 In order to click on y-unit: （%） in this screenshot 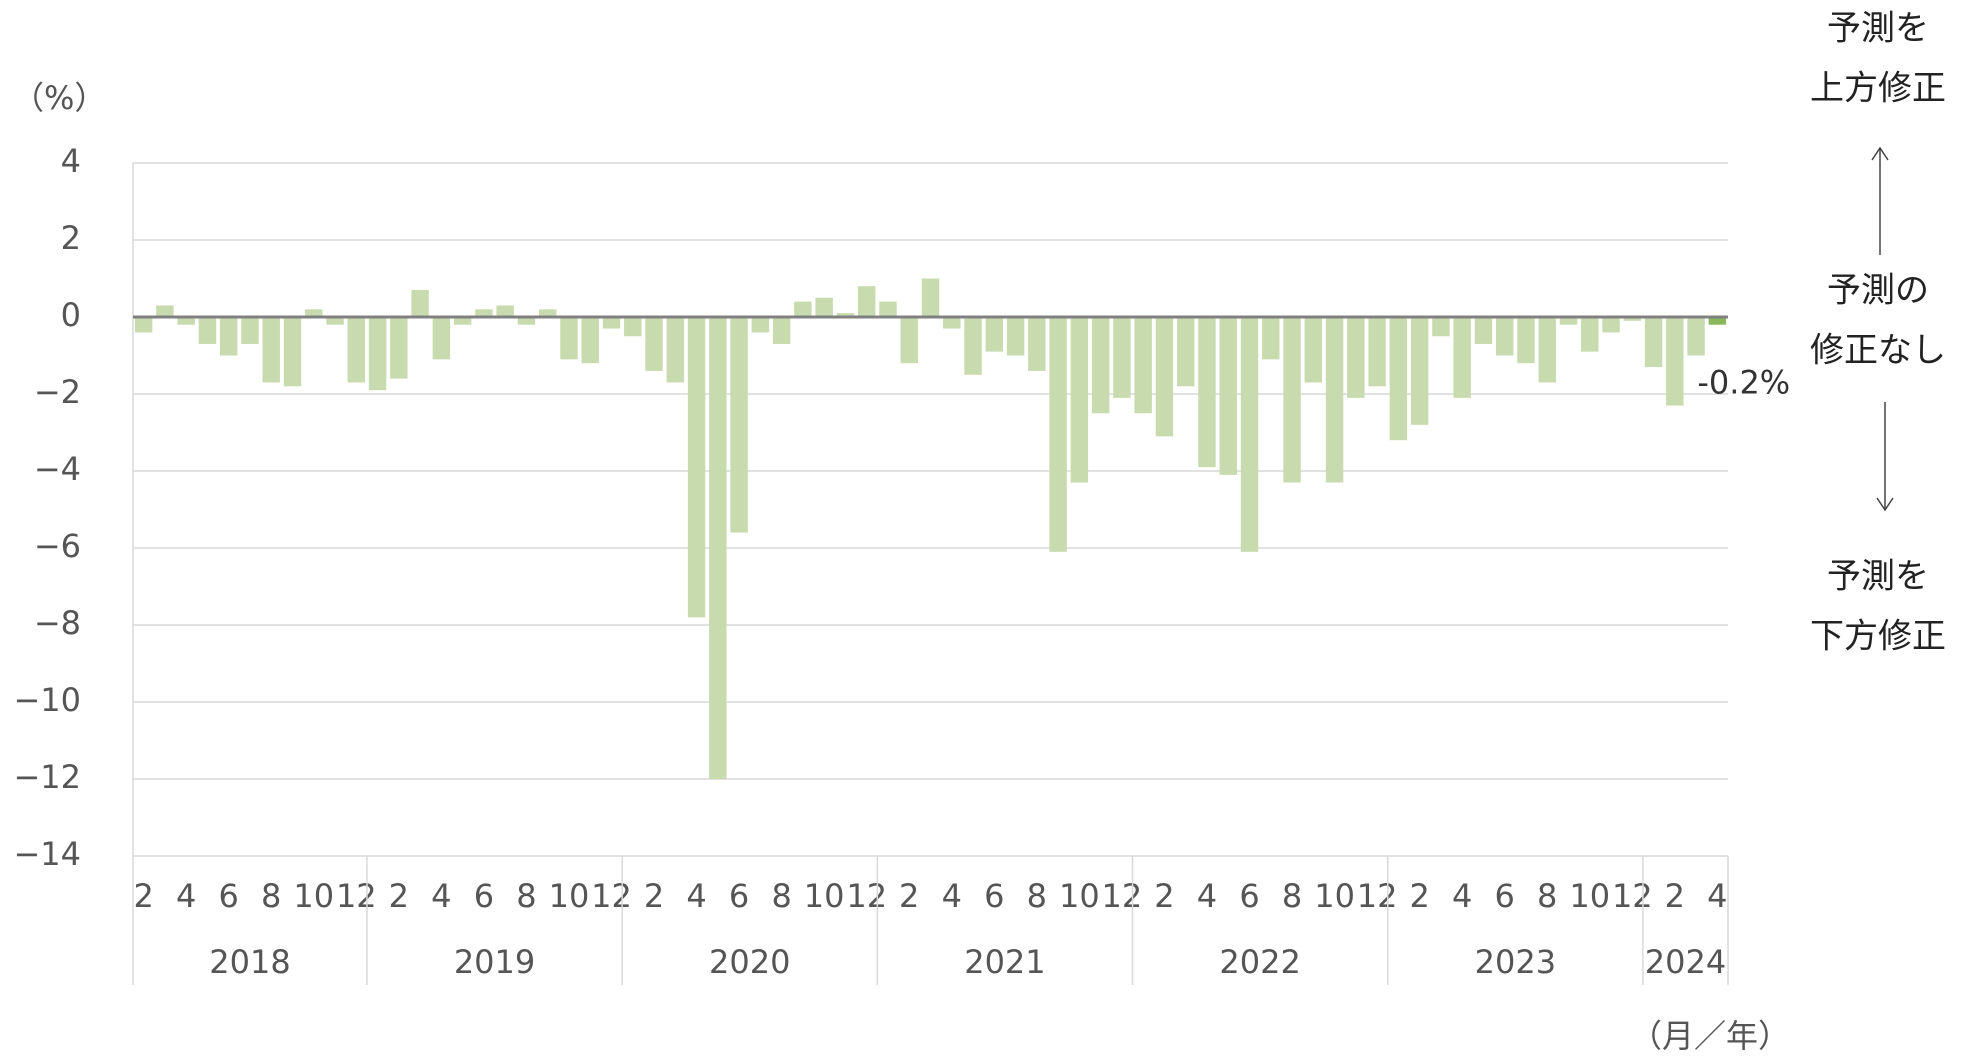, I will do `click(59, 98)`.